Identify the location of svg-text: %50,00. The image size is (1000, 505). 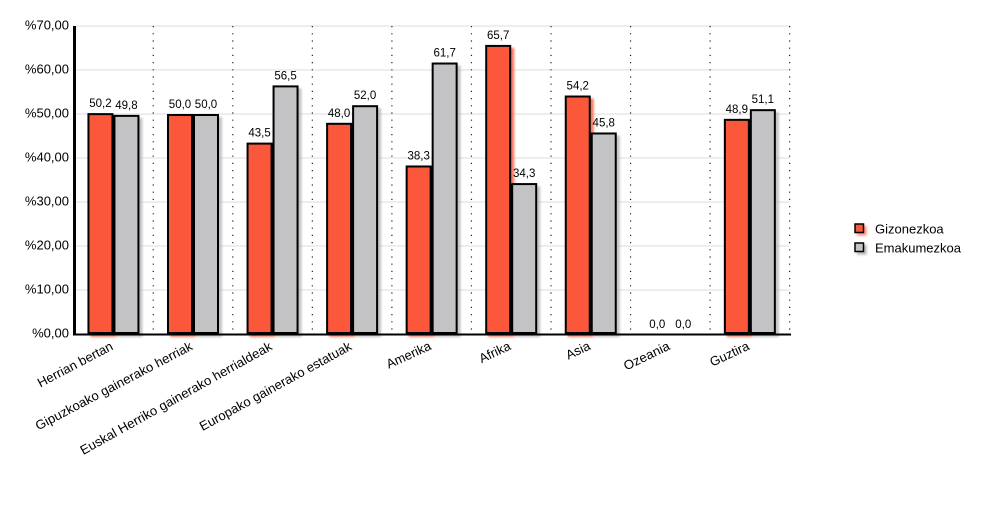
(47, 113).